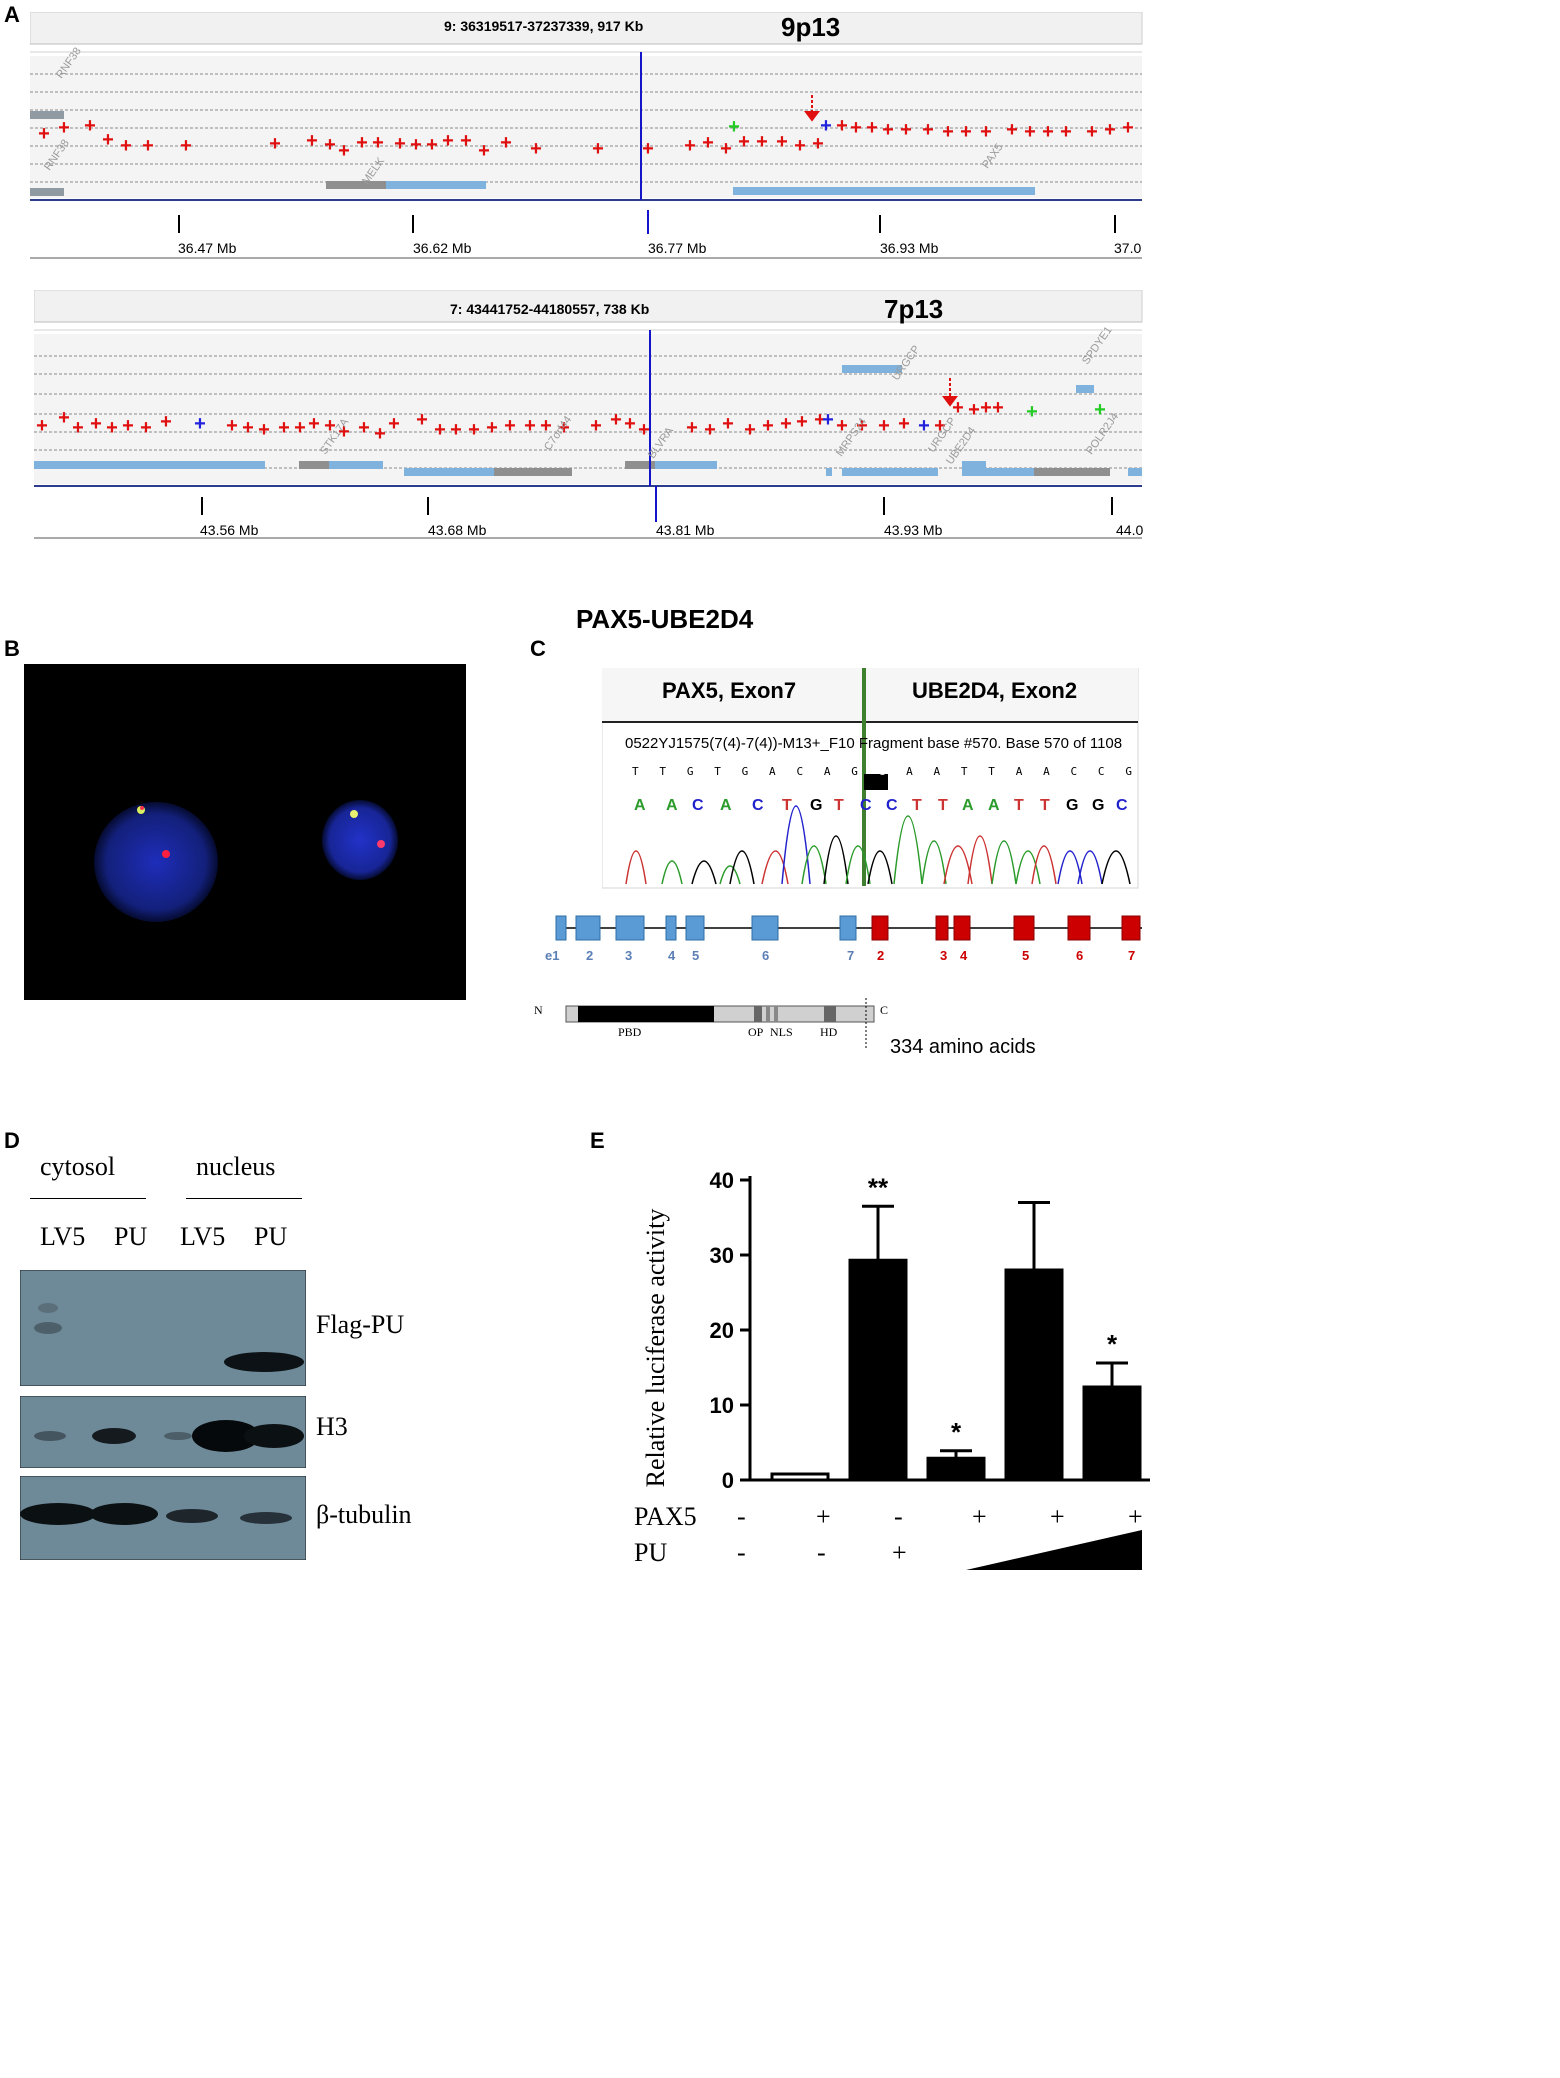 The height and width of the screenshot is (2078, 1560). Describe the element at coordinates (1128, 248) in the screenshot. I see `panel-a-track-1-tick-label: 37.0` at that location.